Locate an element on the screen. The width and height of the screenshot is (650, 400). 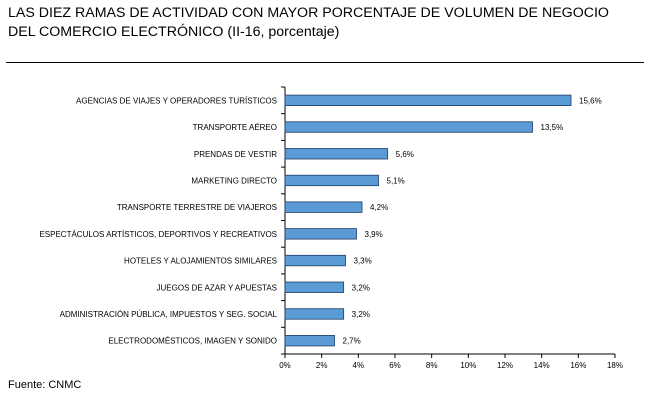
source-note: Fuente: CNMC is located at coordinates (45, 385).